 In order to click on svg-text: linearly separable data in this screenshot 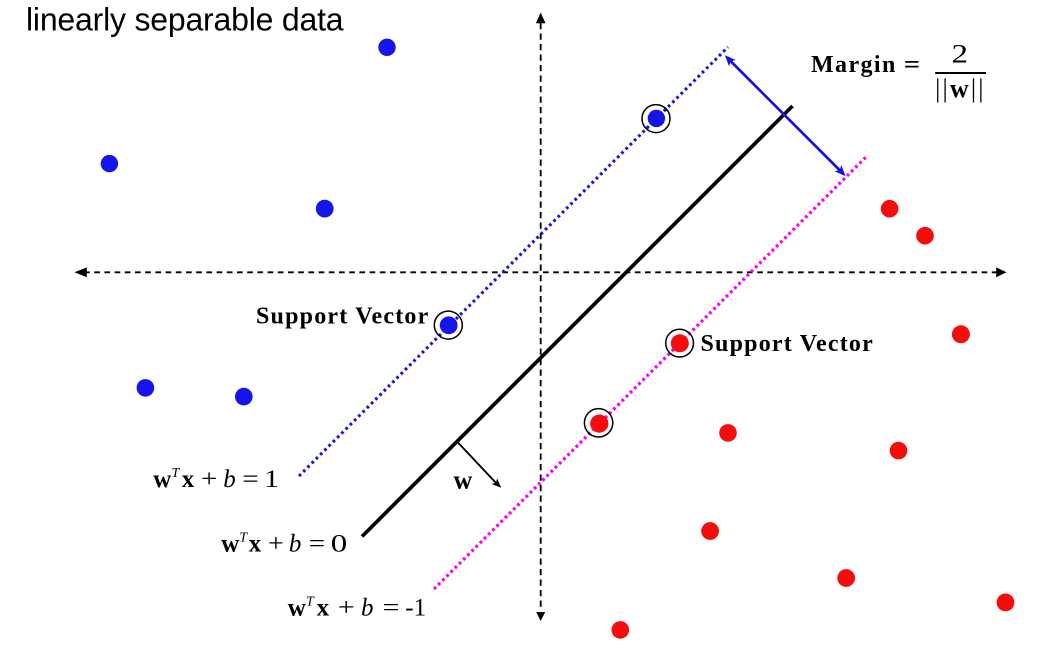, I will do `click(185, 19)`.